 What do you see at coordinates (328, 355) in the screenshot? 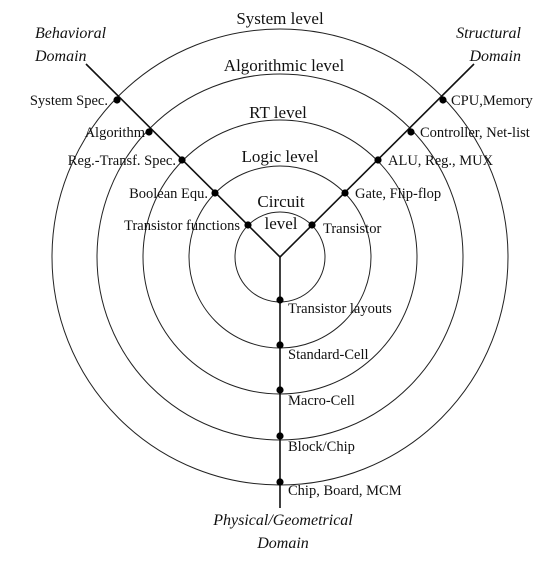
I see `physical-item-logic: Standard-Cell` at bounding box center [328, 355].